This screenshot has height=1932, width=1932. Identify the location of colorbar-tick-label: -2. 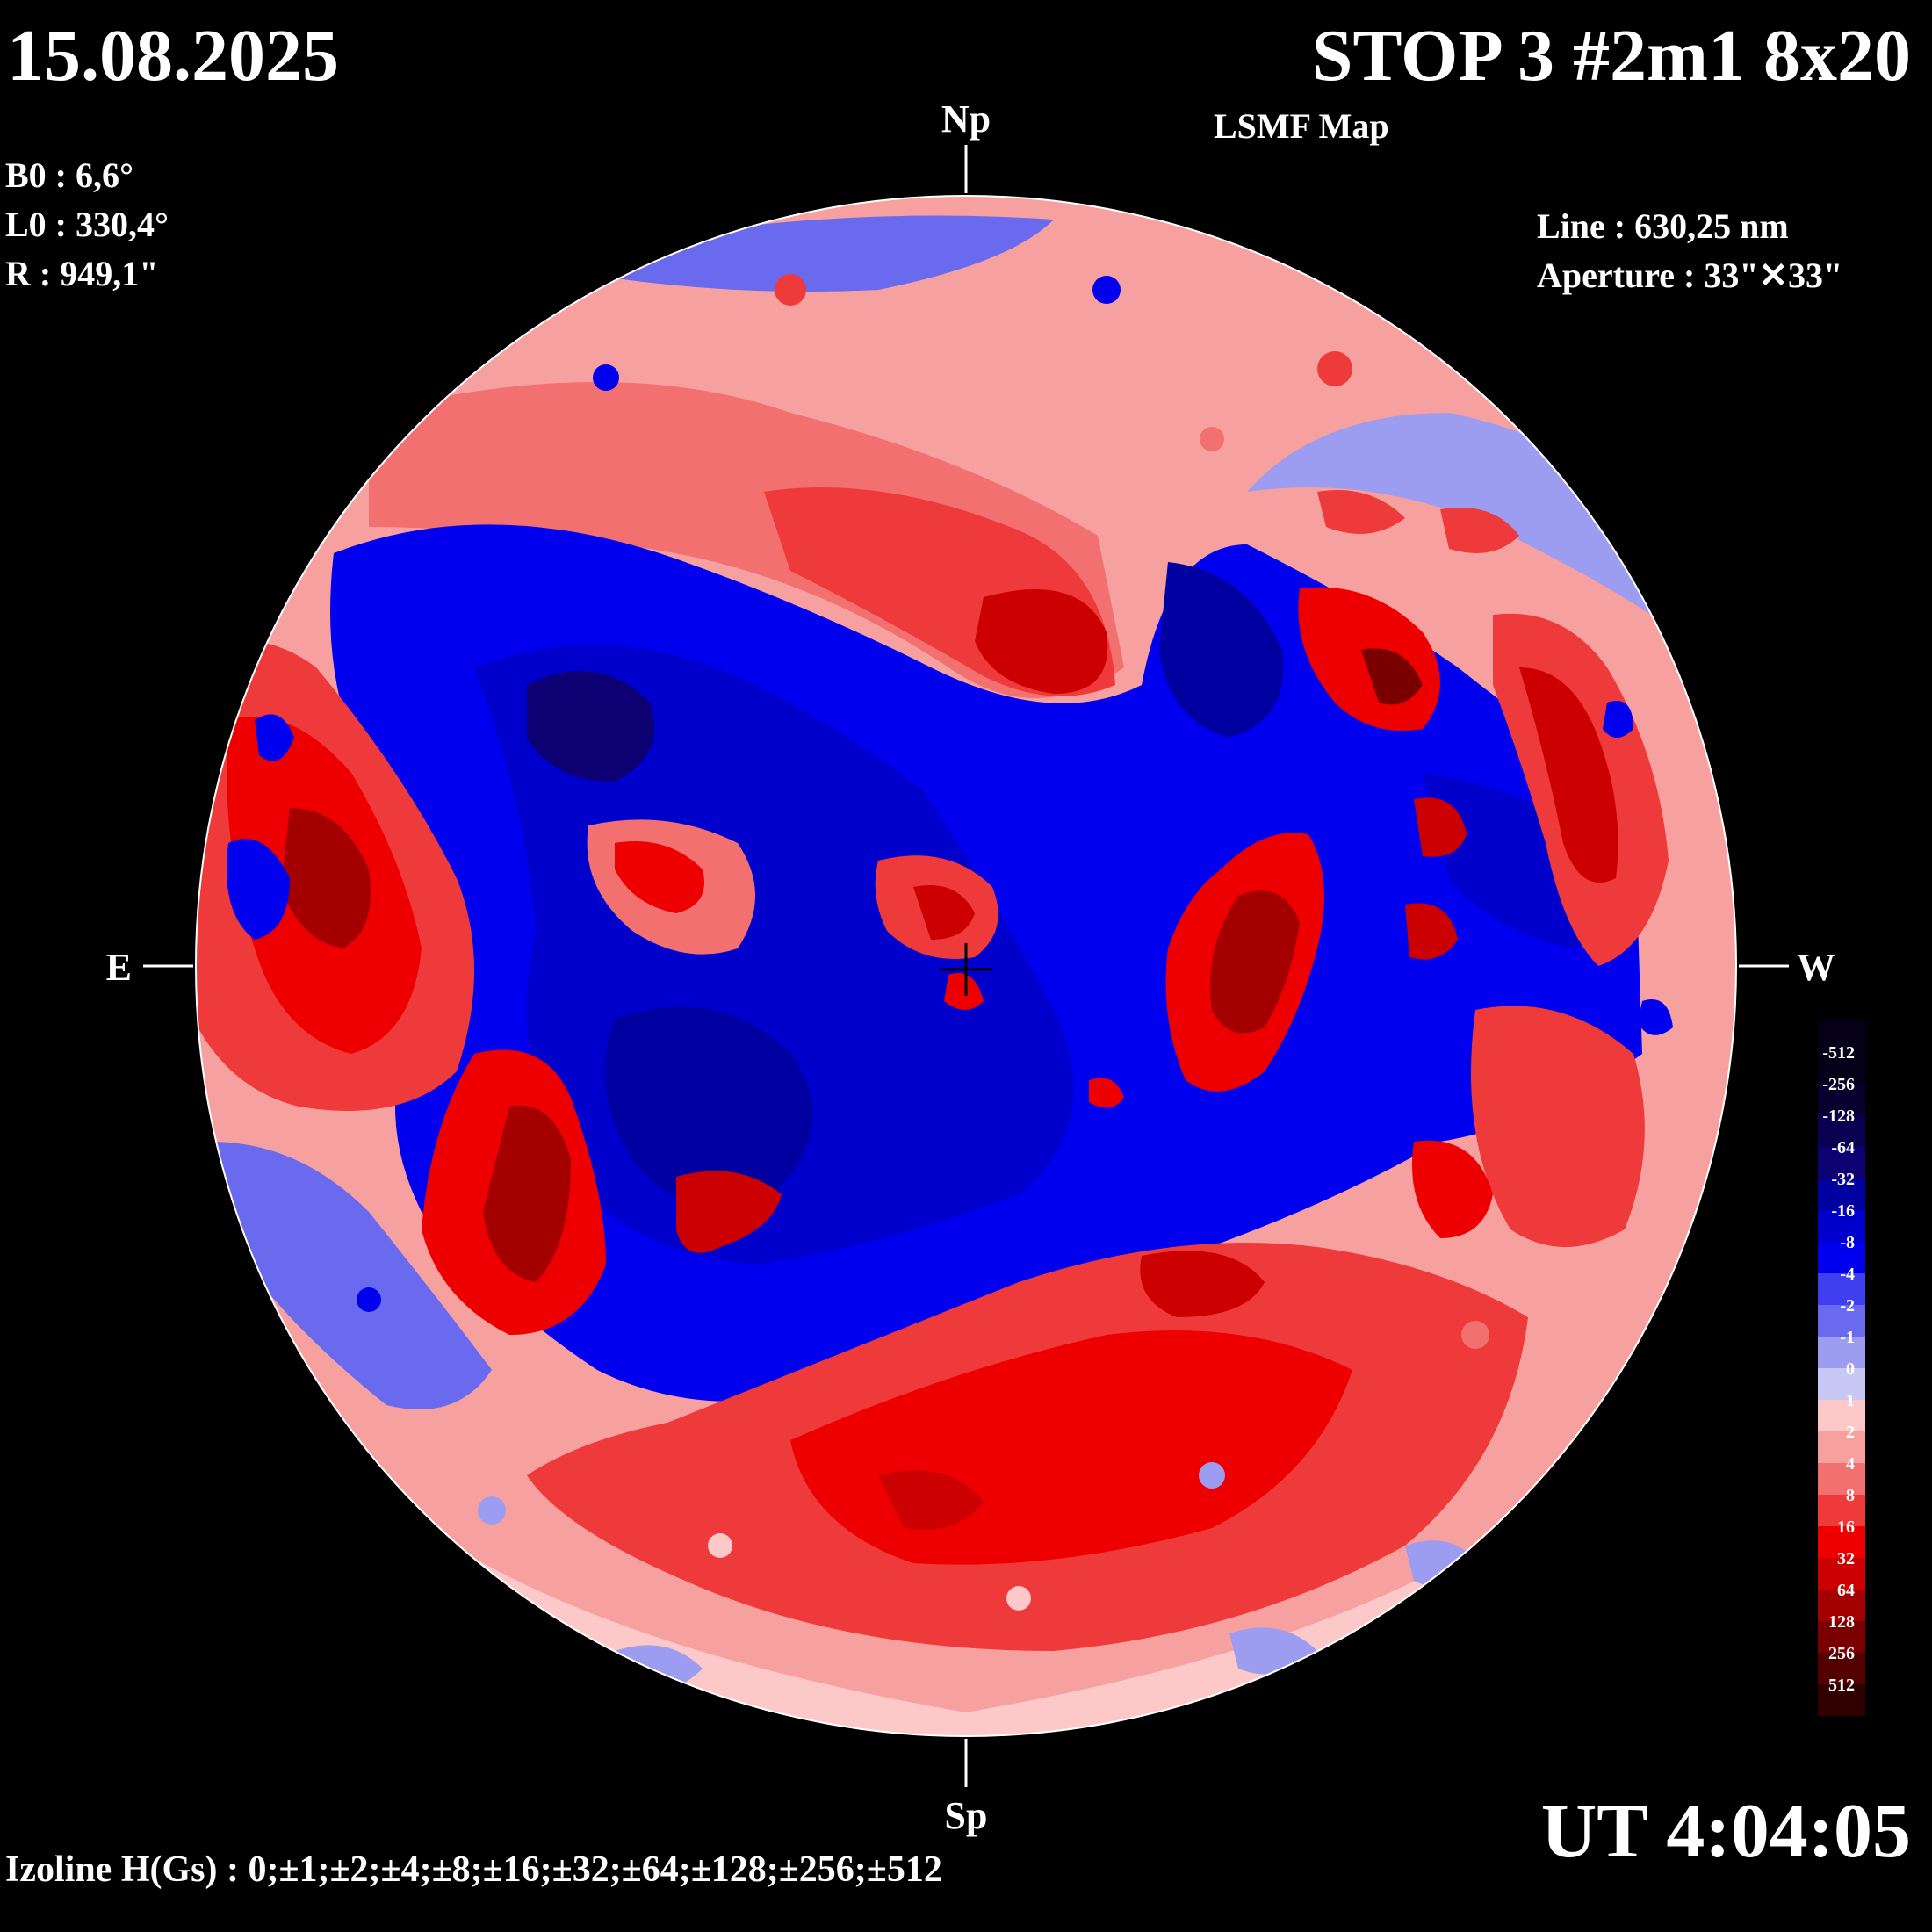
(1847, 1306).